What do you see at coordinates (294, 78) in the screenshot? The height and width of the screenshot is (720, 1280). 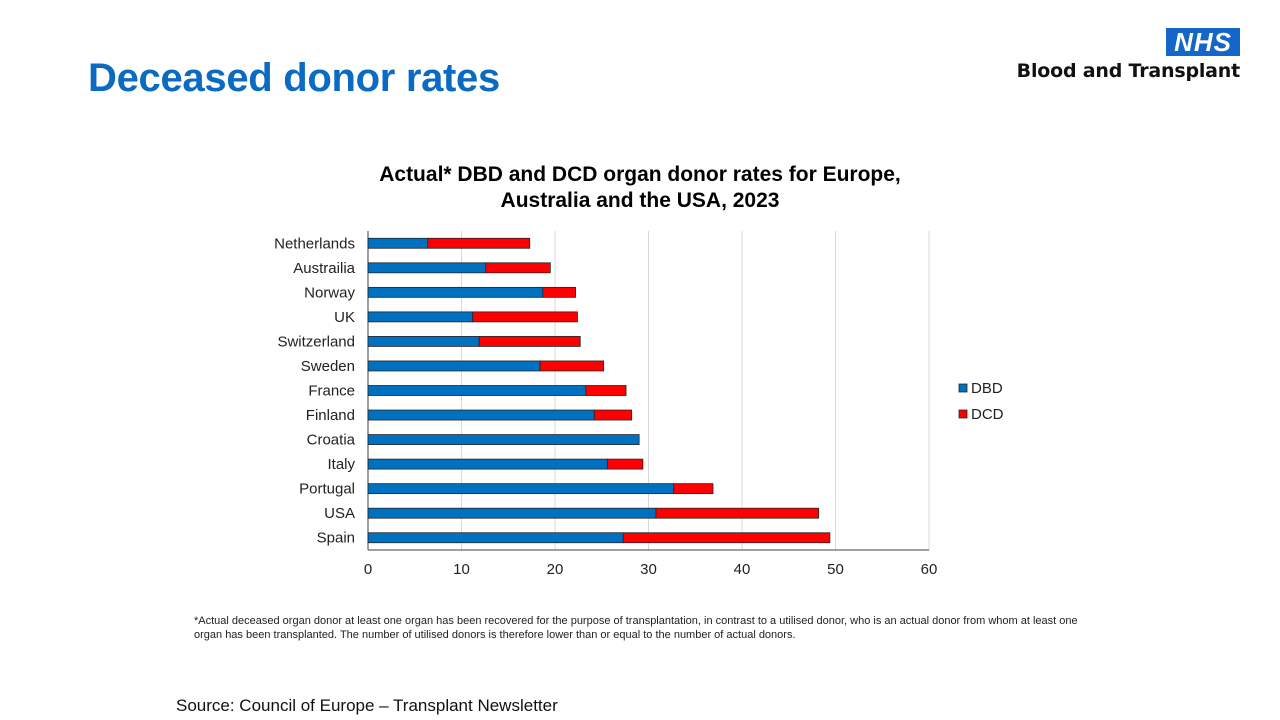 I see `page-title: Deceased donor rates` at bounding box center [294, 78].